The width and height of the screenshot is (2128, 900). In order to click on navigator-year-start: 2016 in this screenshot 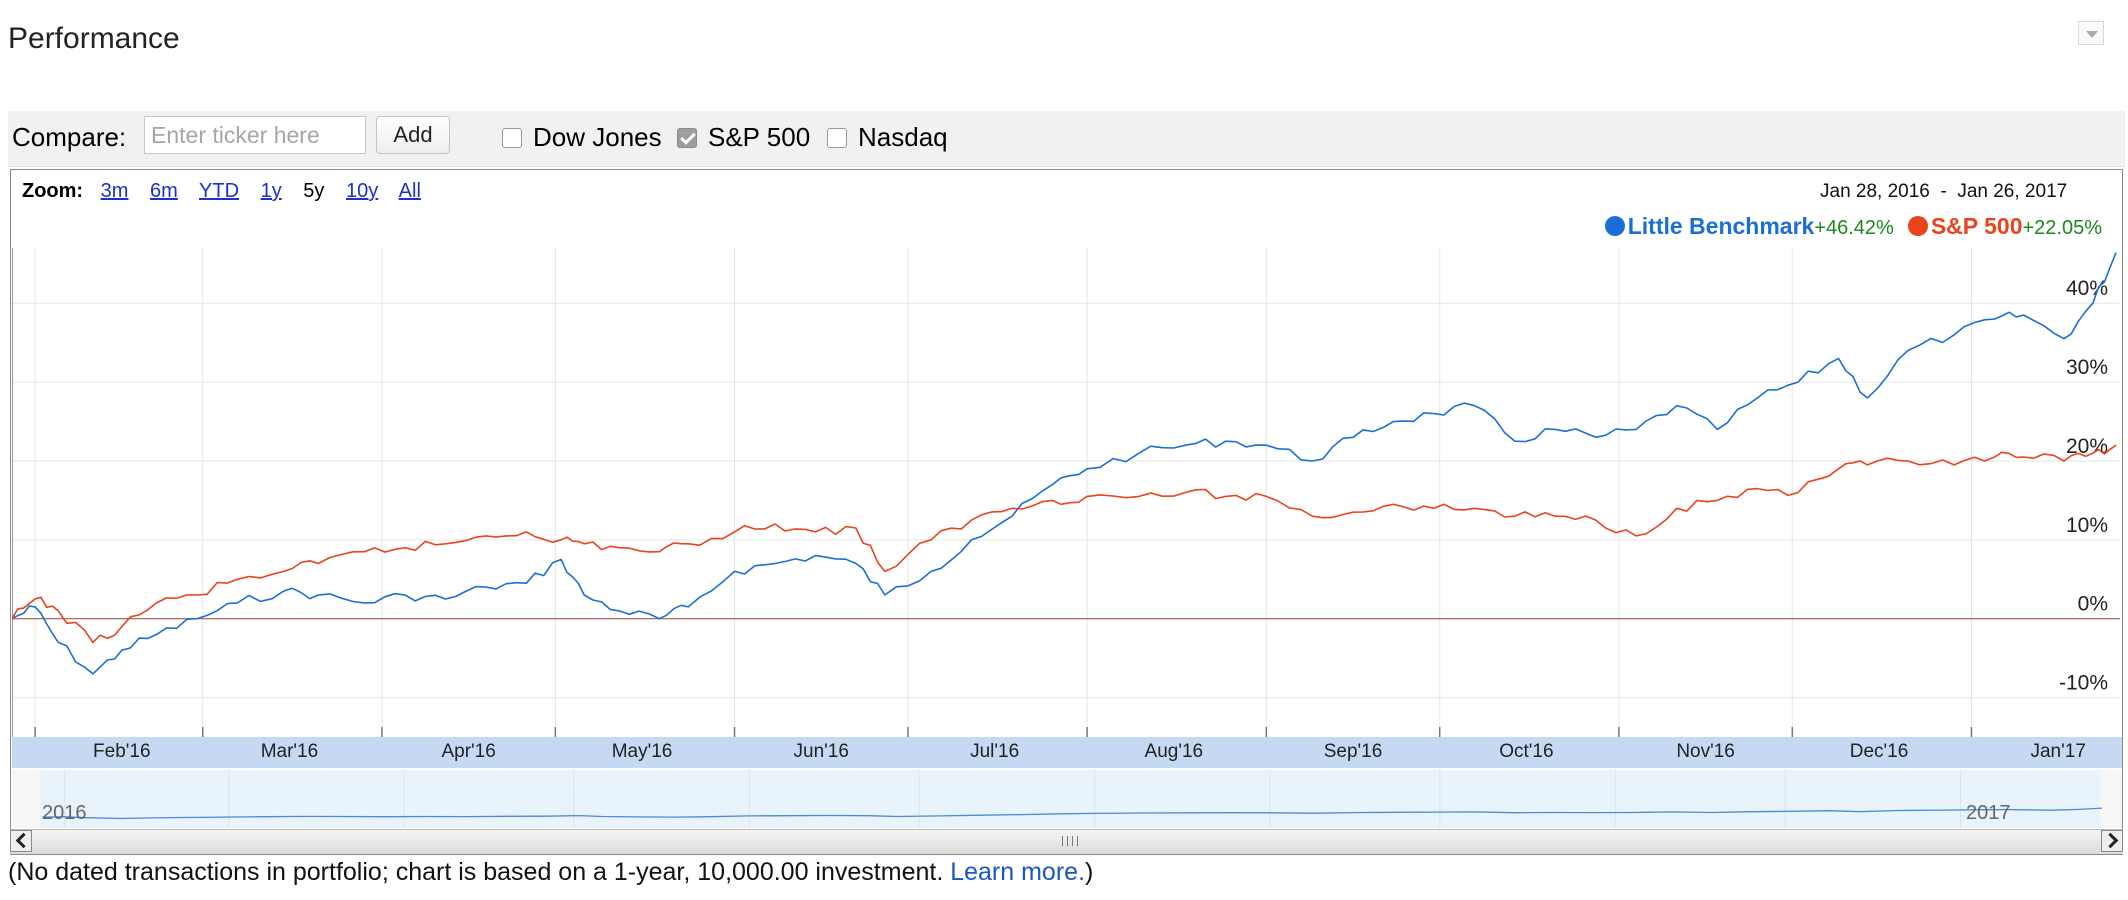, I will do `click(64, 813)`.